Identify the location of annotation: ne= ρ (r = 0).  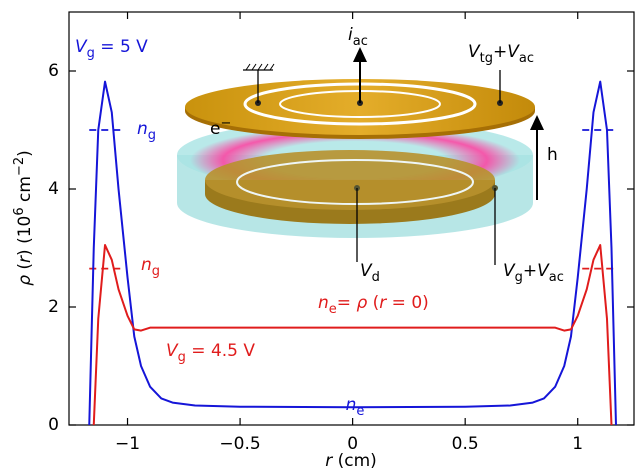
(373, 305).